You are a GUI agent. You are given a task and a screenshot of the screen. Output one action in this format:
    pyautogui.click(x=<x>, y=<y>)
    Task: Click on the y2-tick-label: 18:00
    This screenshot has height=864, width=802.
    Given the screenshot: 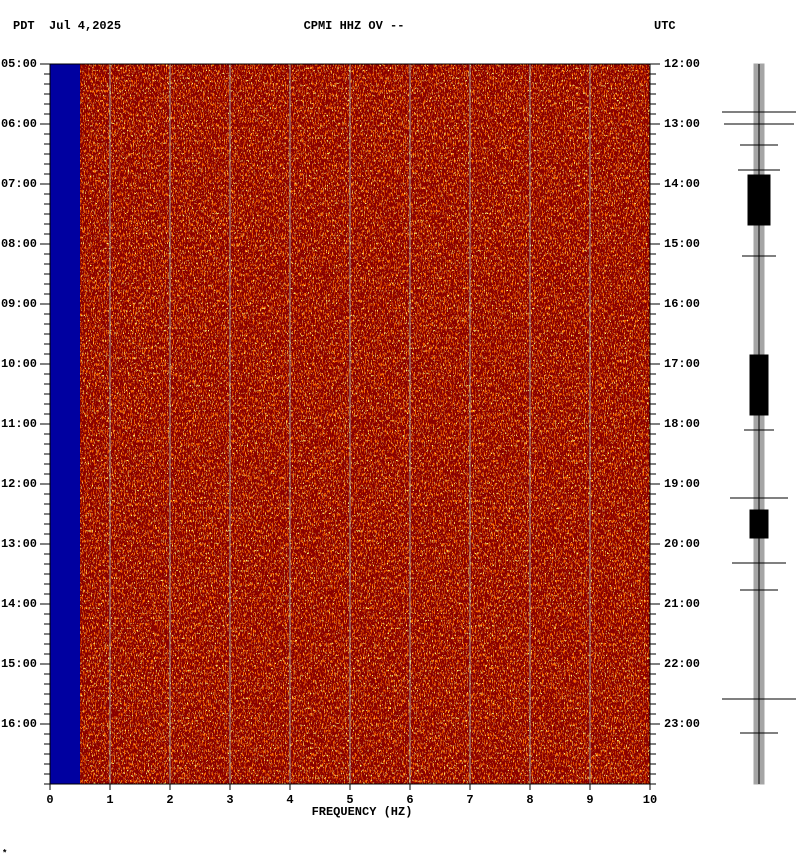 What is the action you would take?
    pyautogui.click(x=682, y=424)
    